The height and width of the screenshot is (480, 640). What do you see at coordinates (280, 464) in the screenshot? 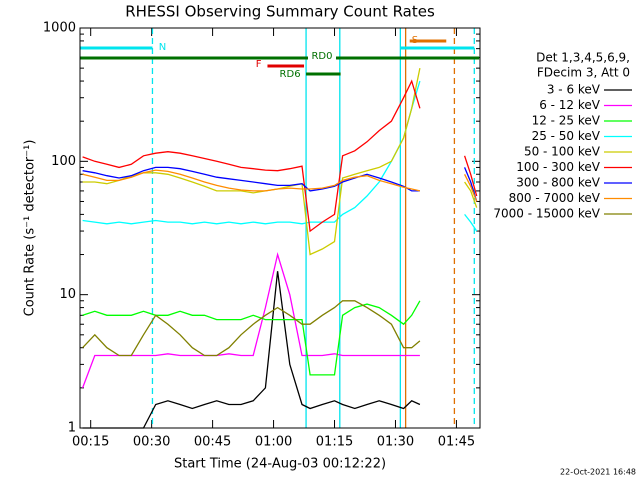
I see `x-axis-label: Start Time (24-Aug-03 00:12:22)` at bounding box center [280, 464].